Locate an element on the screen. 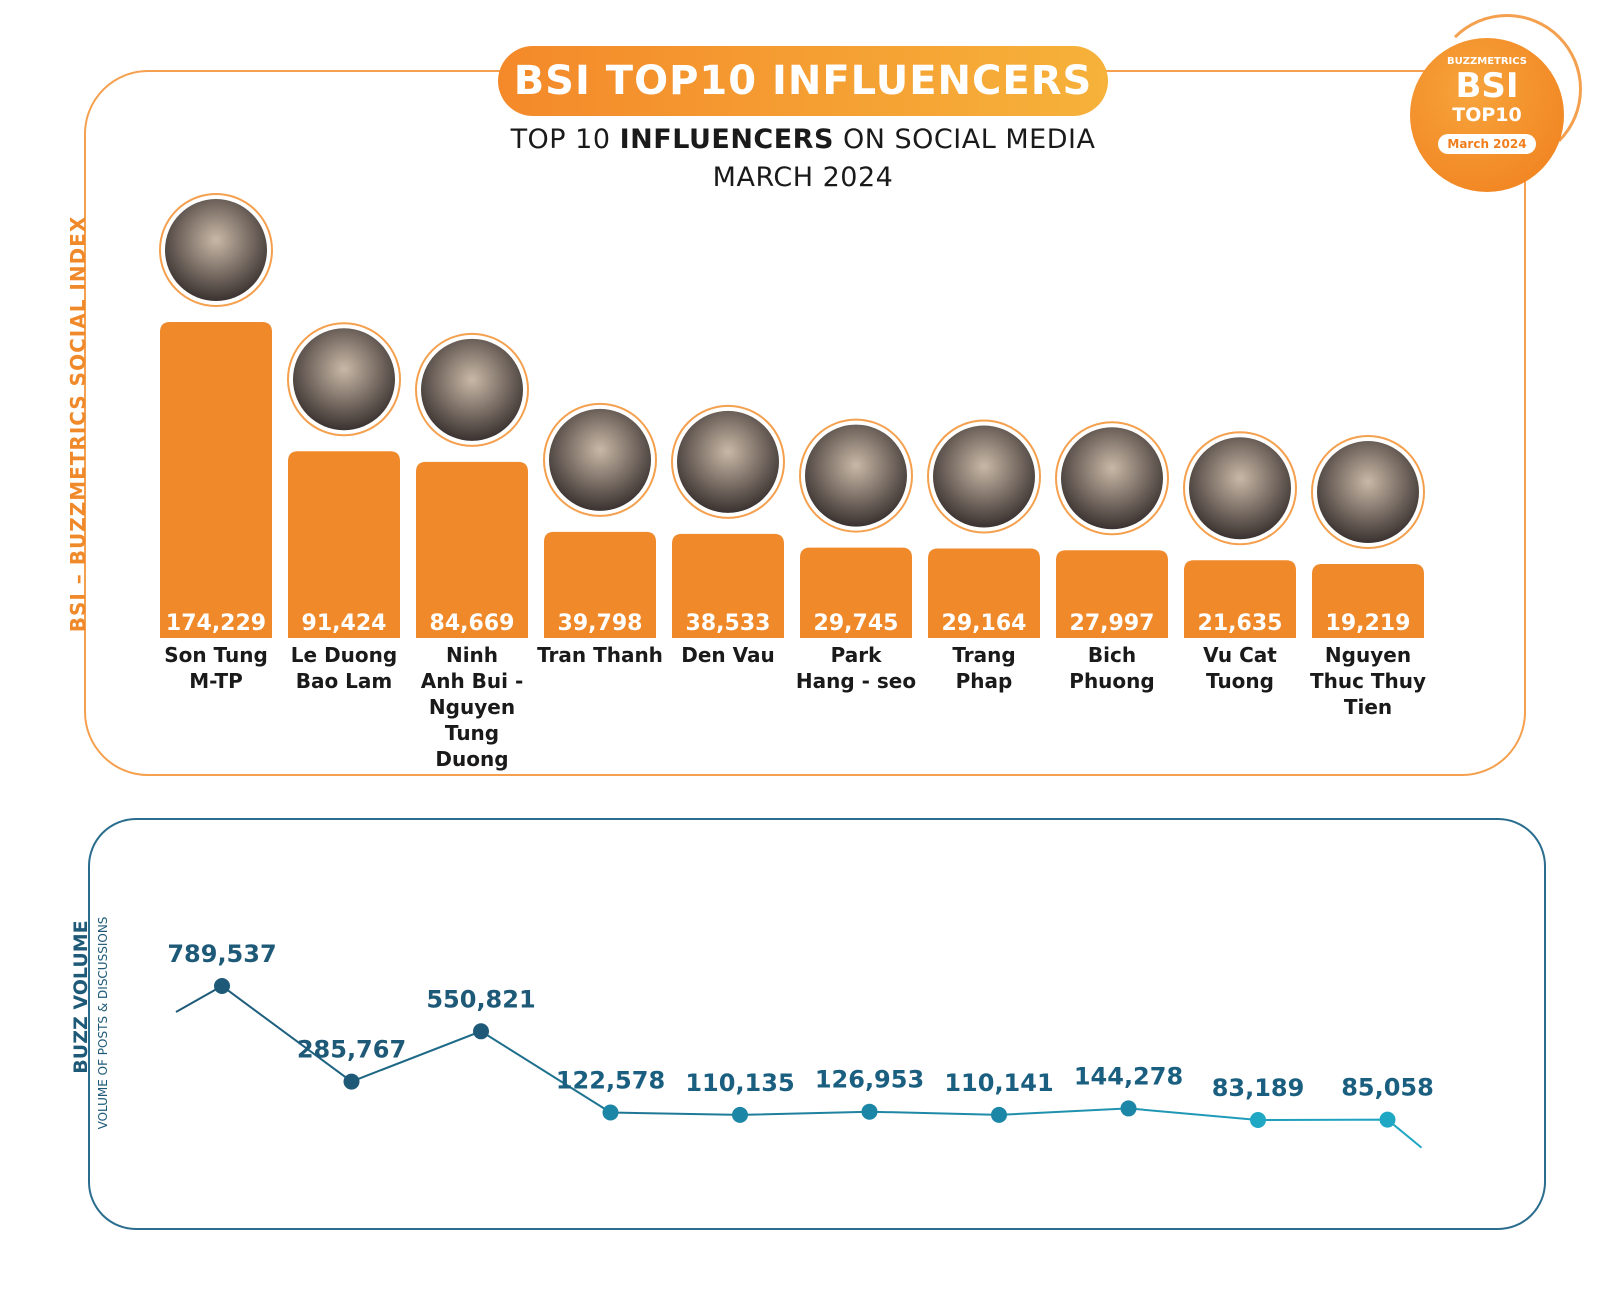 This screenshot has height=1292, width=1600. buzz-series-line is located at coordinates (799, 1066).